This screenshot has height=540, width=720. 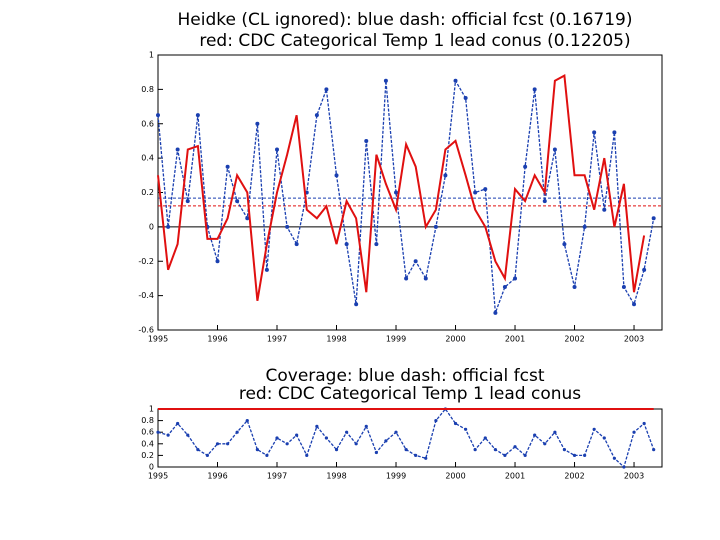 What do you see at coordinates (406, 438) in the screenshot?
I see `series-line` at bounding box center [406, 438].